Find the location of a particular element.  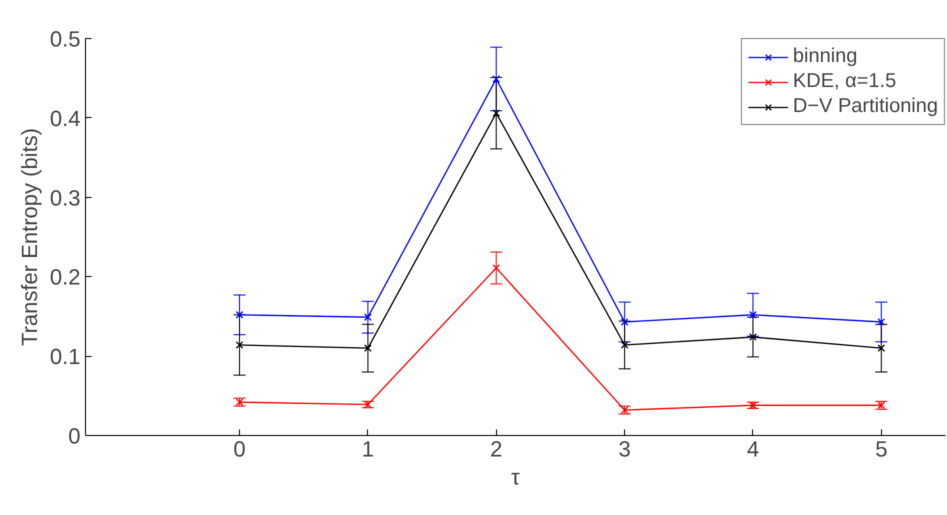

y-axis-title: Transfer Entropy (bits) is located at coordinates (29, 237).